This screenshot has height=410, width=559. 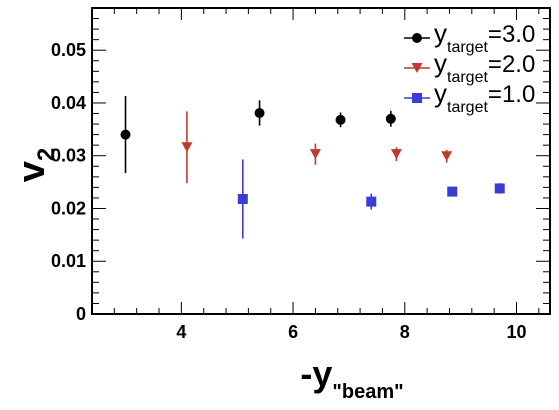 I want to click on y-tick-label: 0.01, so click(x=68, y=261).